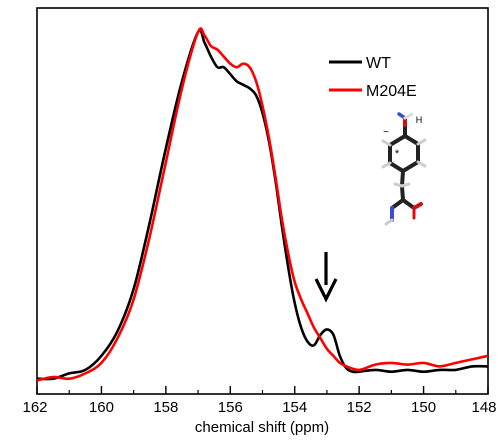 The width and height of the screenshot is (503, 447). Describe the element at coordinates (230, 407) in the screenshot. I see `x-tick-label: 156` at that location.